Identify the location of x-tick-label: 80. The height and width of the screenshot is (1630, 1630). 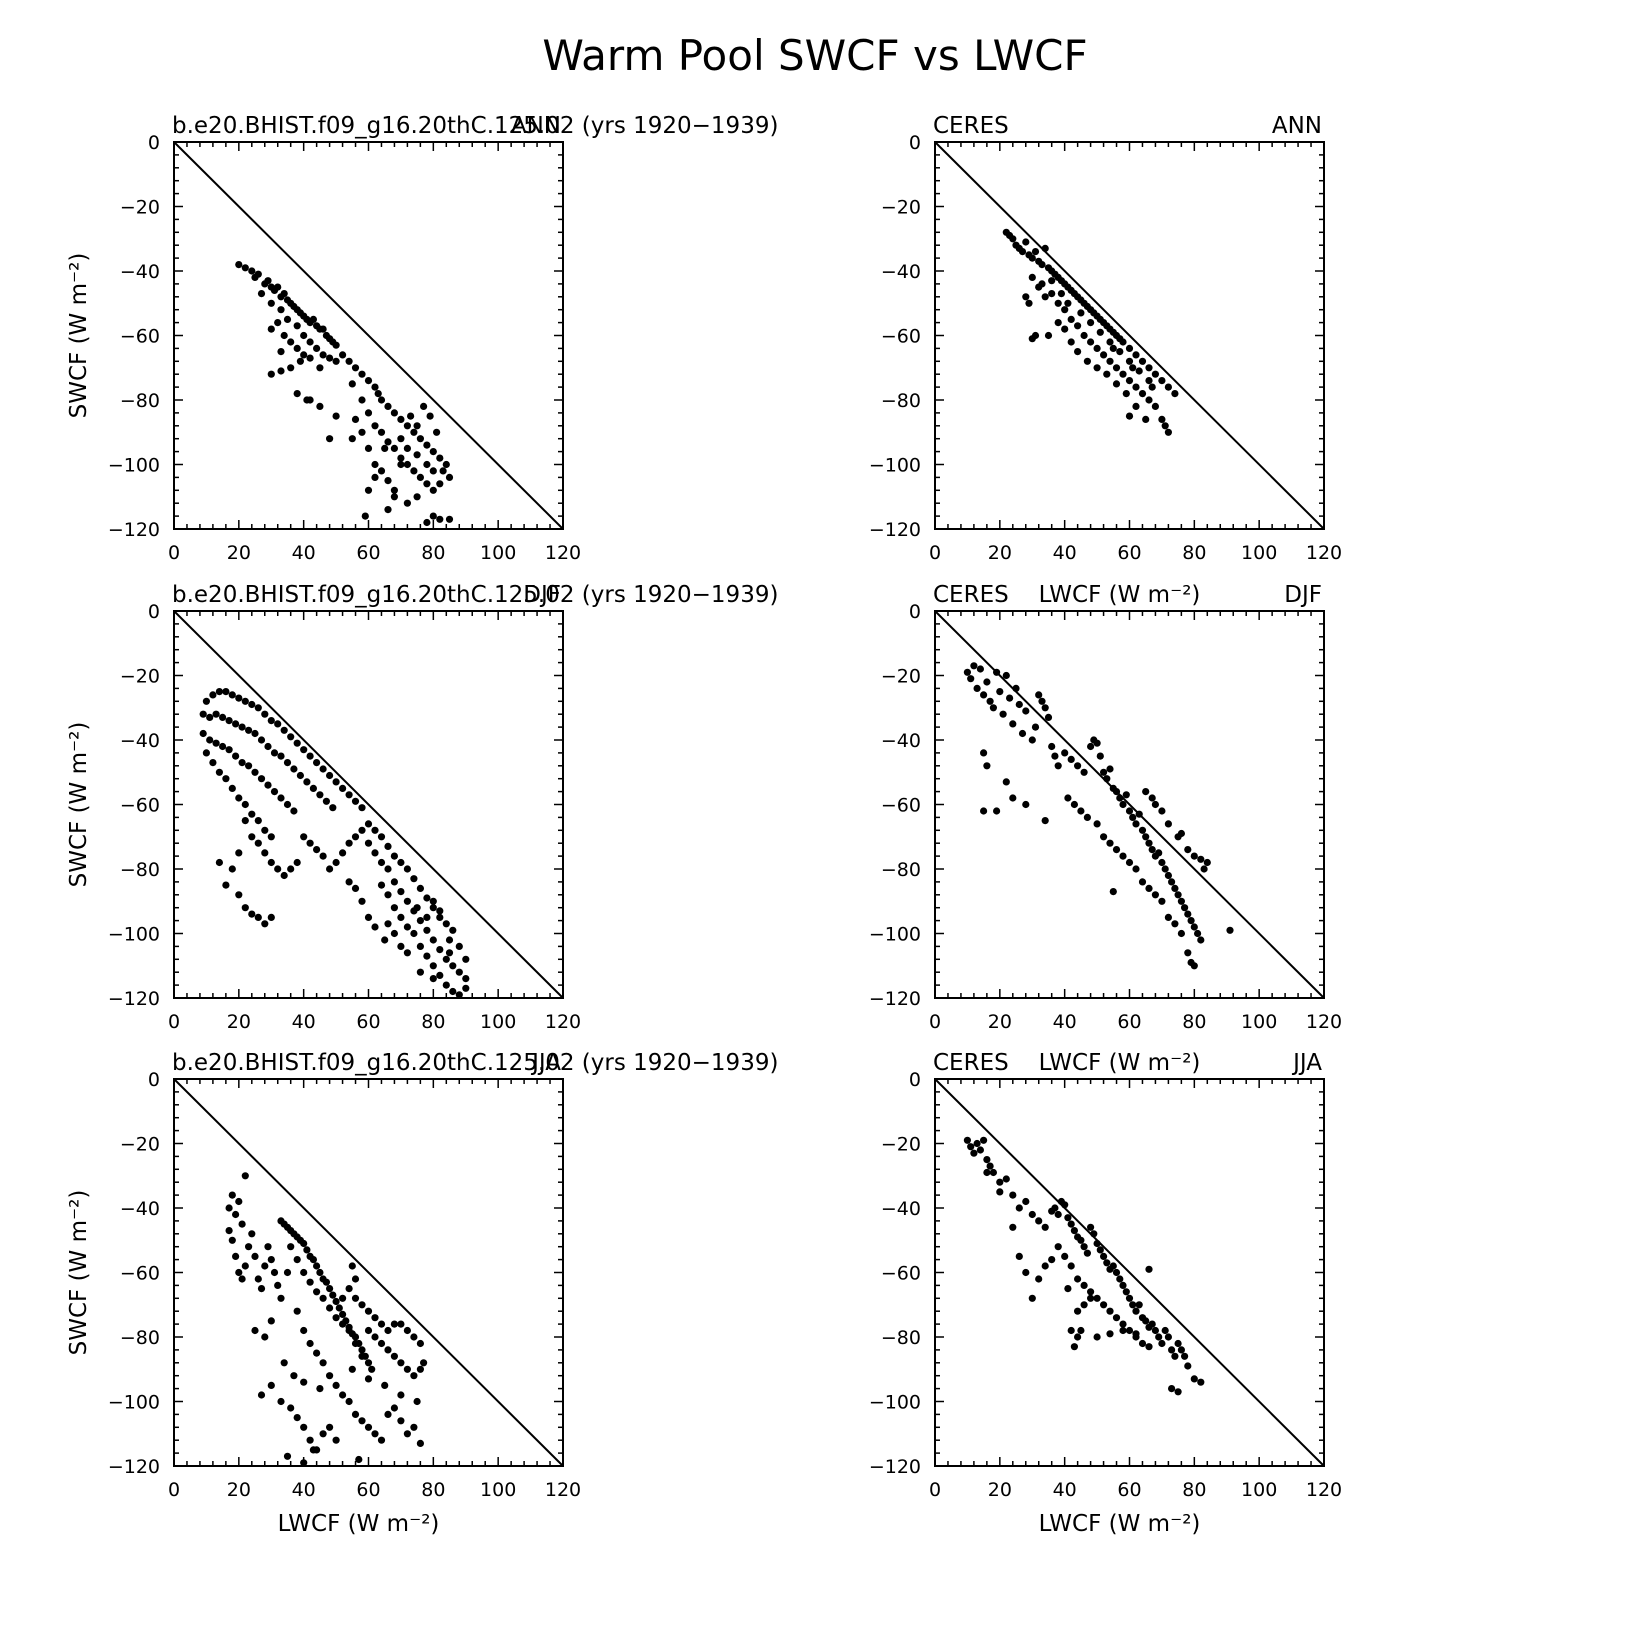
(1194, 1490).